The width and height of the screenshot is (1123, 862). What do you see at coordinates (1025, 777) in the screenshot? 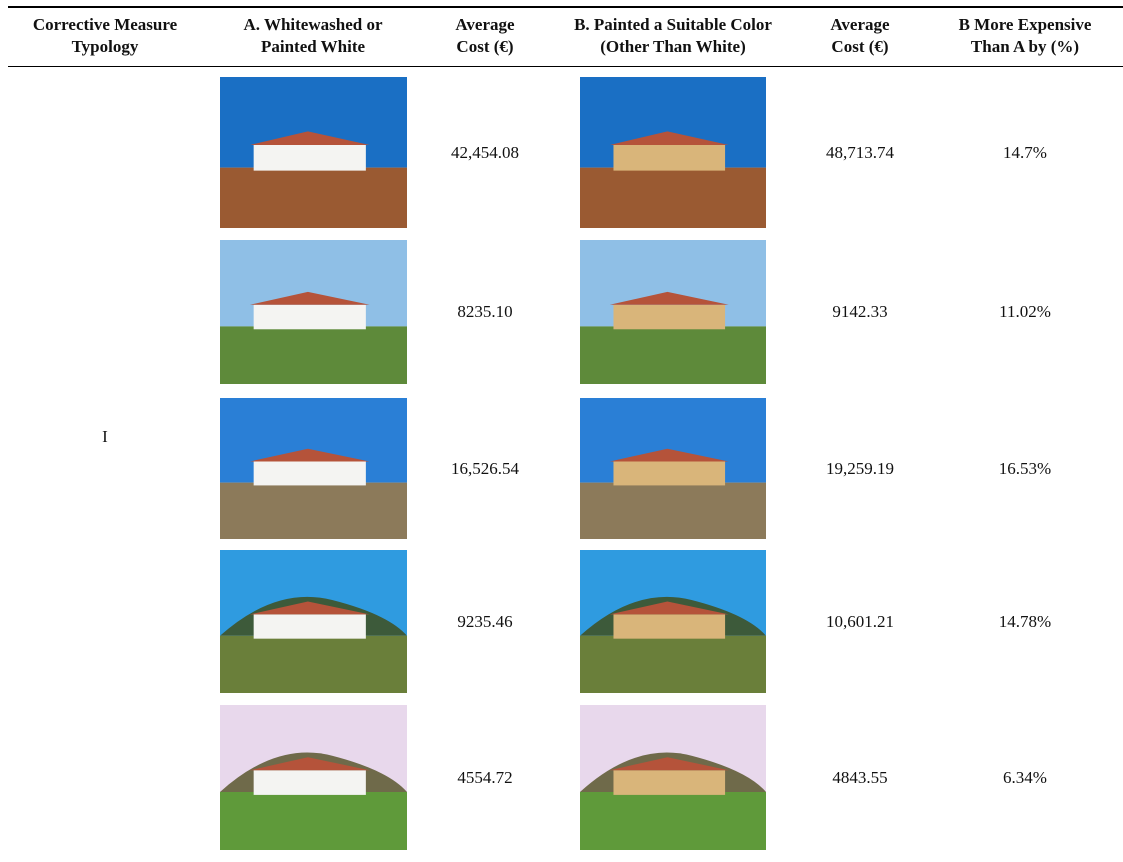
I see `difference-cell: 6.34%` at bounding box center [1025, 777].